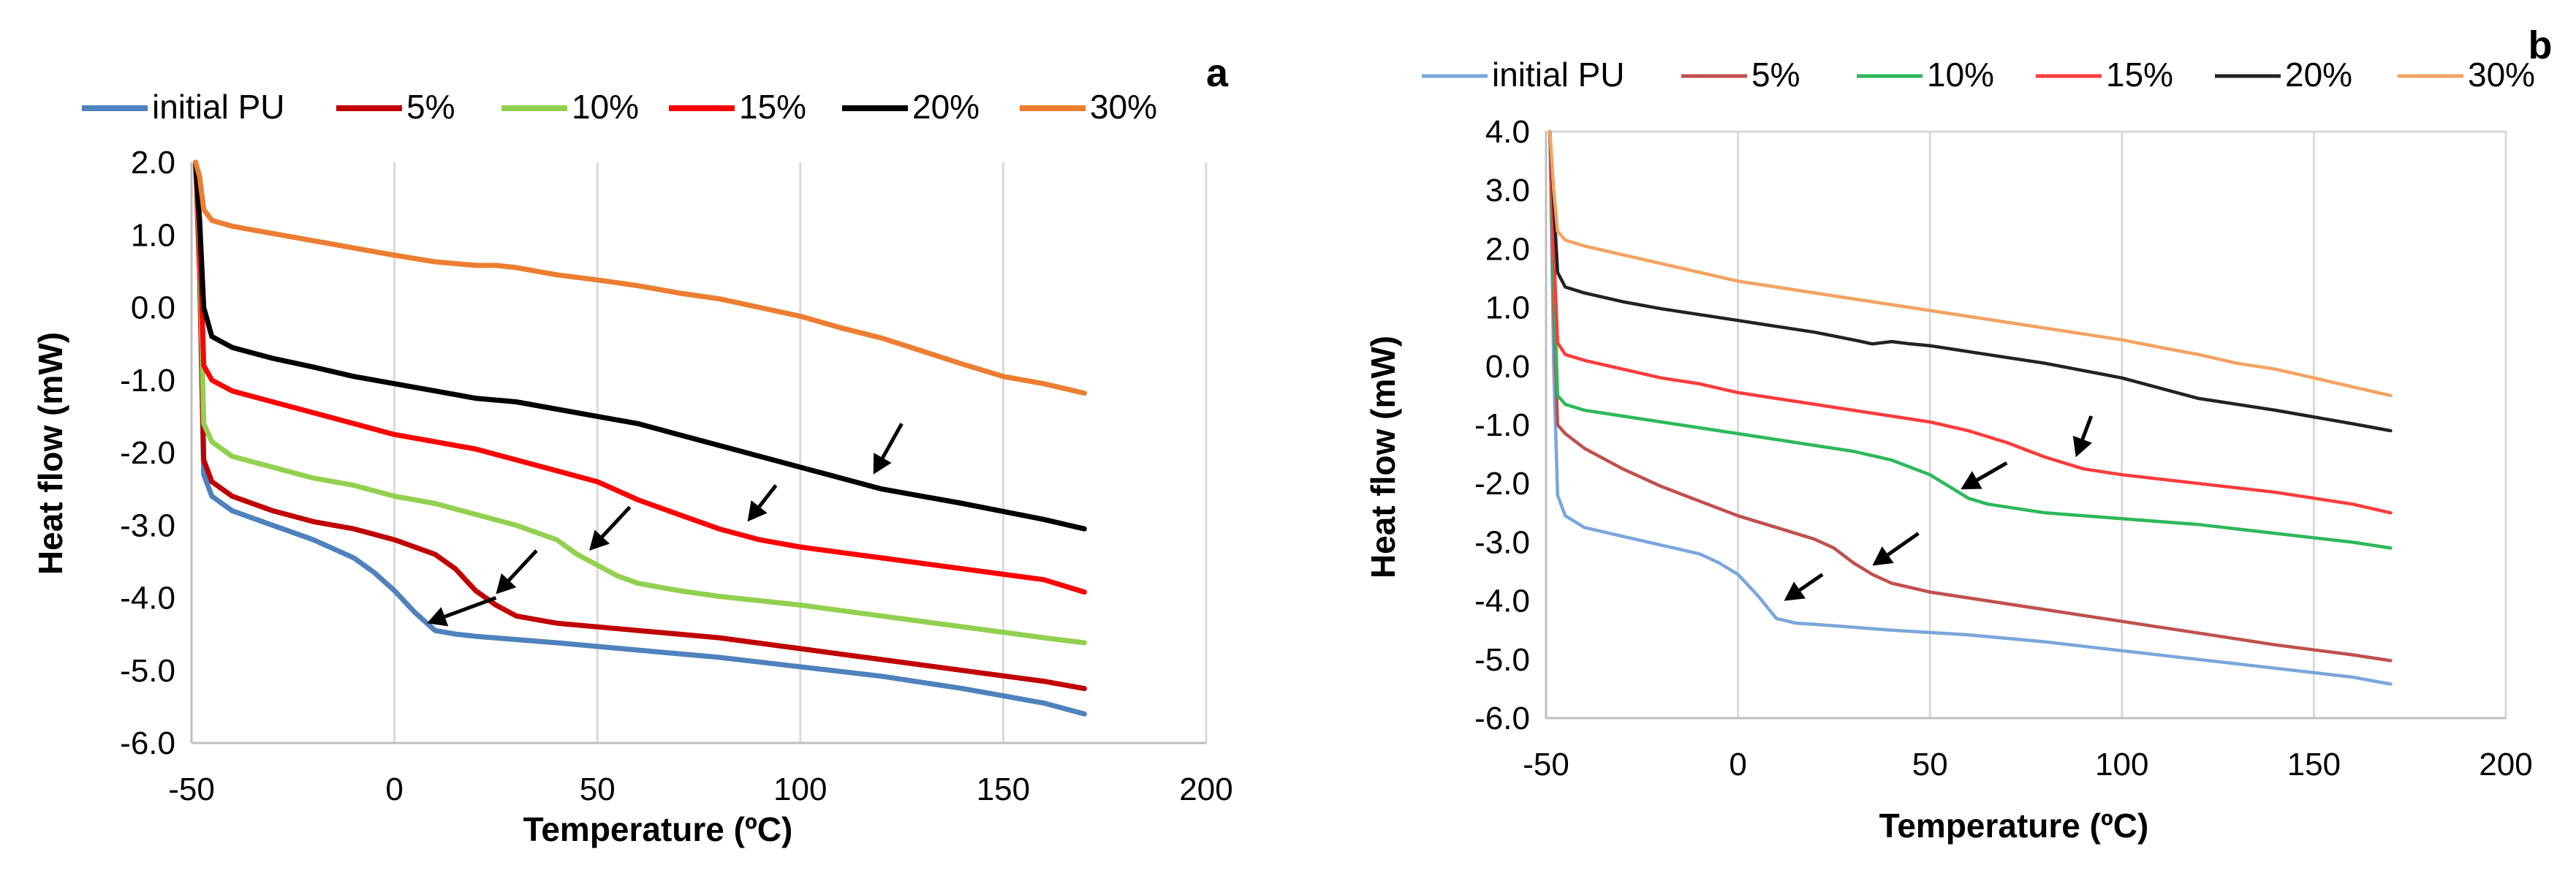 Image resolution: width=2576 pixels, height=879 pixels. What do you see at coordinates (1507, 191) in the screenshot?
I see `y-tick-label: 3.0` at bounding box center [1507, 191].